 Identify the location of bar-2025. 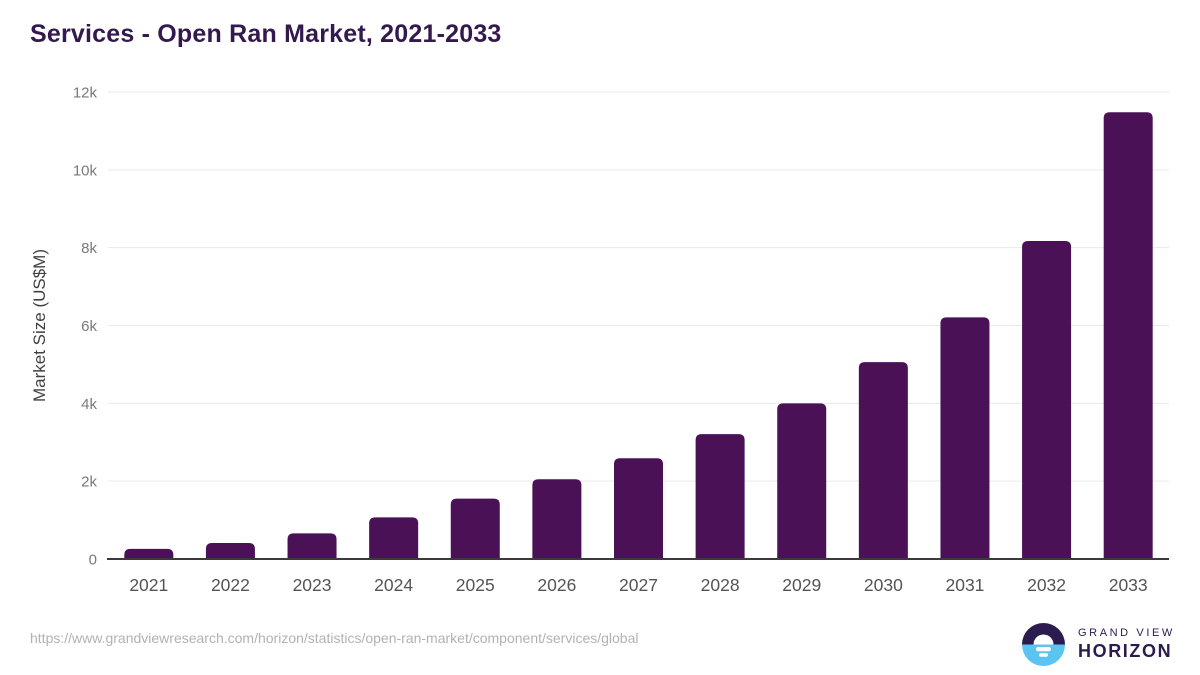
(475, 528).